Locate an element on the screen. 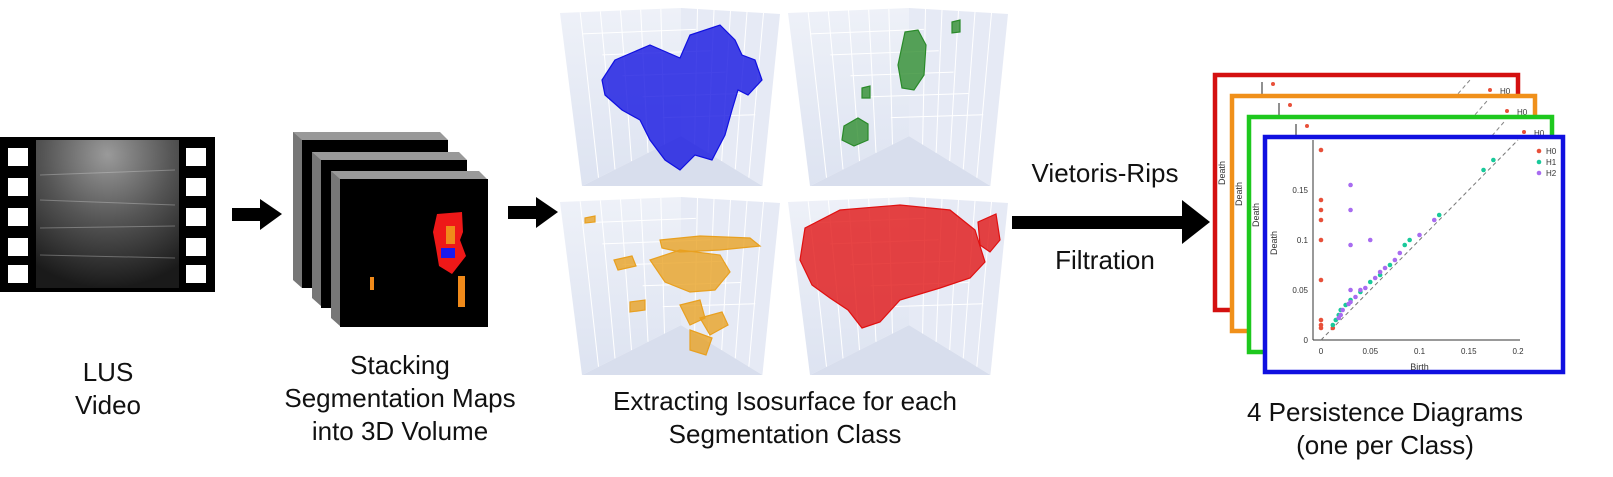 The height and width of the screenshot is (477, 1613). y-tick-label: 0 is located at coordinates (1306, 340).